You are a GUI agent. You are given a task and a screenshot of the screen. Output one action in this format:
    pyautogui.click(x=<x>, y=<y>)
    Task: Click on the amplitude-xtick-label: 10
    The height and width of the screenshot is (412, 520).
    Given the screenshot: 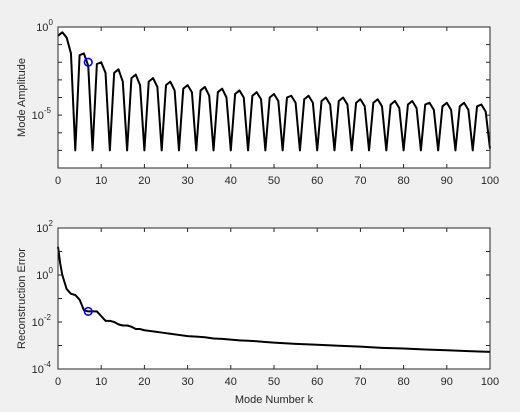 What is the action you would take?
    pyautogui.click(x=101, y=181)
    